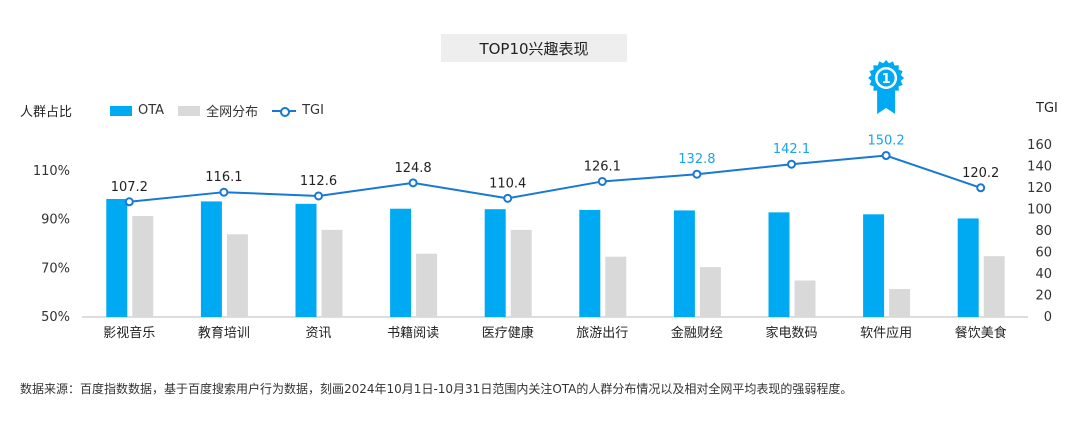  I want to click on chart-legend: OTA 全网分布 TGI, so click(224, 110).